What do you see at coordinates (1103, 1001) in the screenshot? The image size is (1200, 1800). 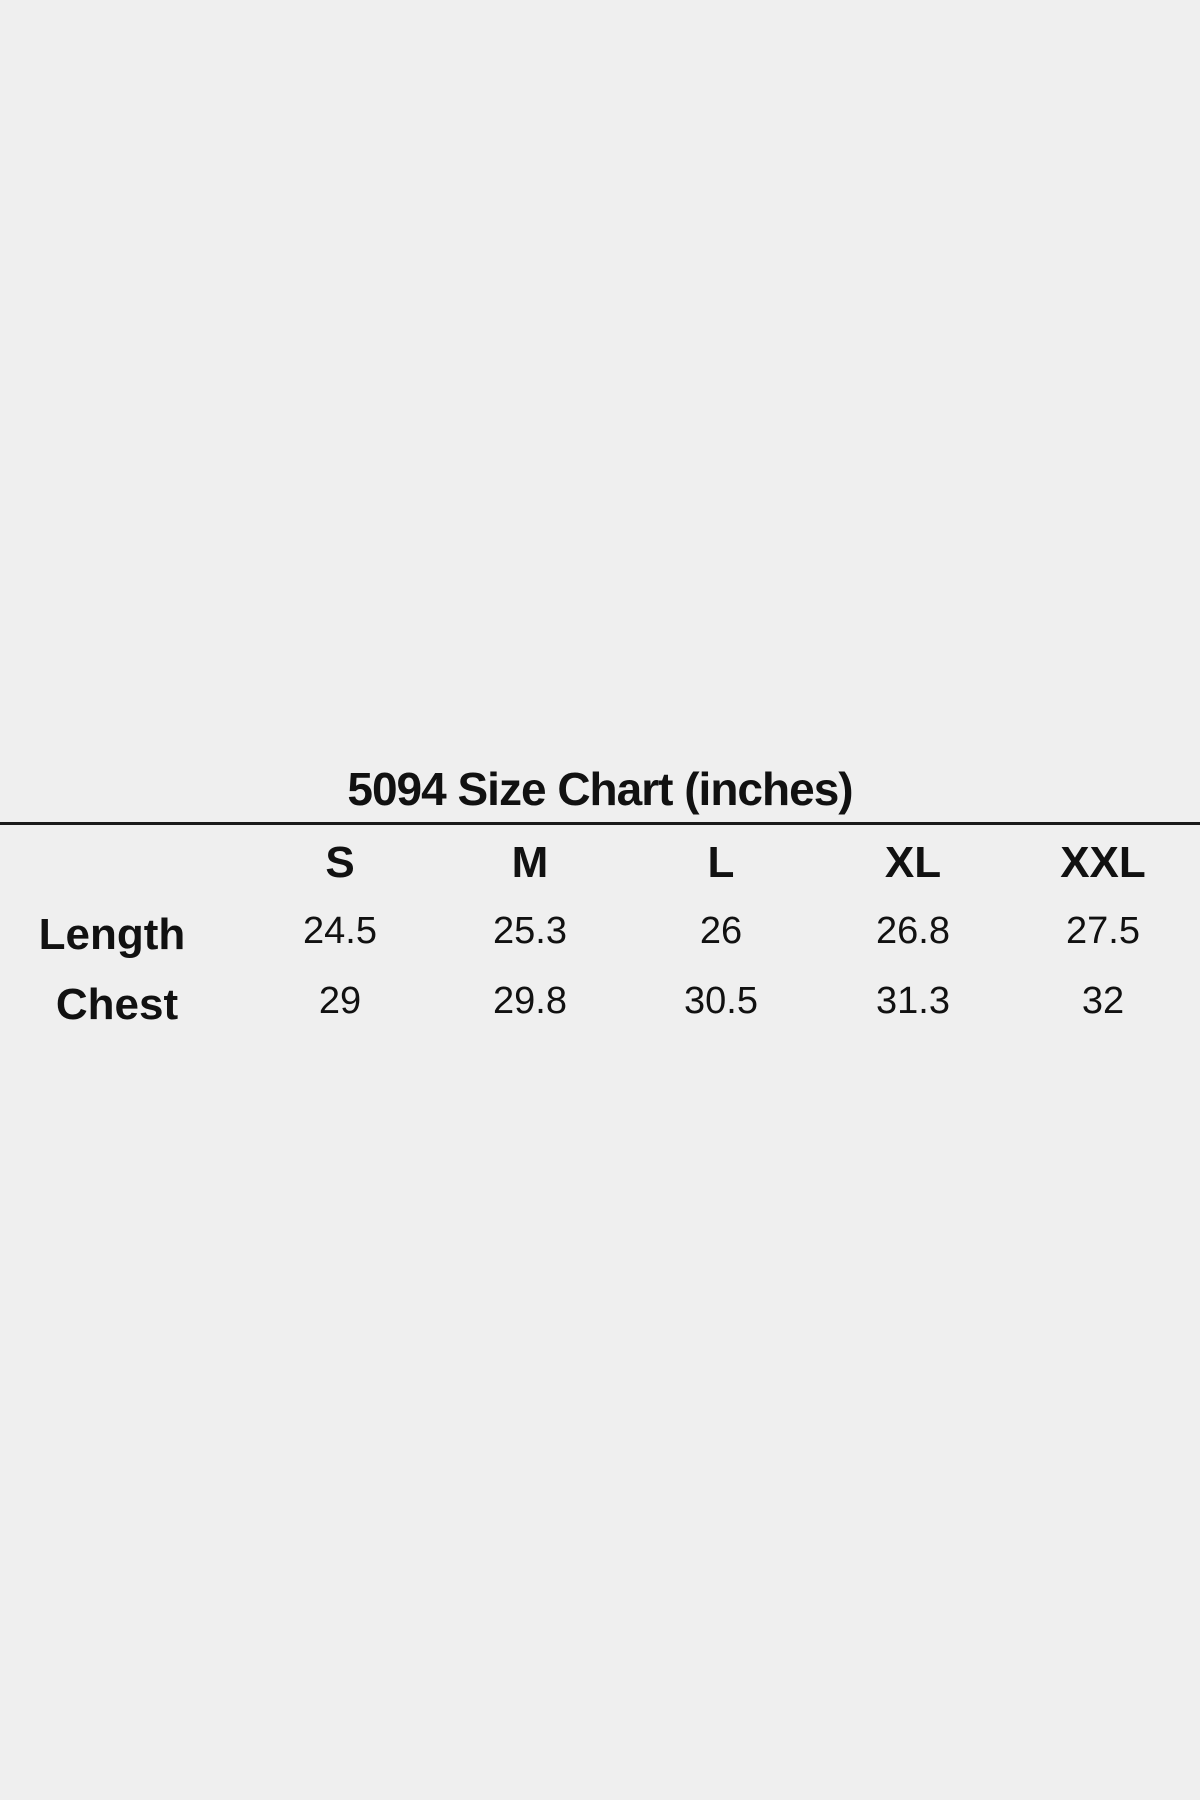 I see `table-cell: 32` at bounding box center [1103, 1001].